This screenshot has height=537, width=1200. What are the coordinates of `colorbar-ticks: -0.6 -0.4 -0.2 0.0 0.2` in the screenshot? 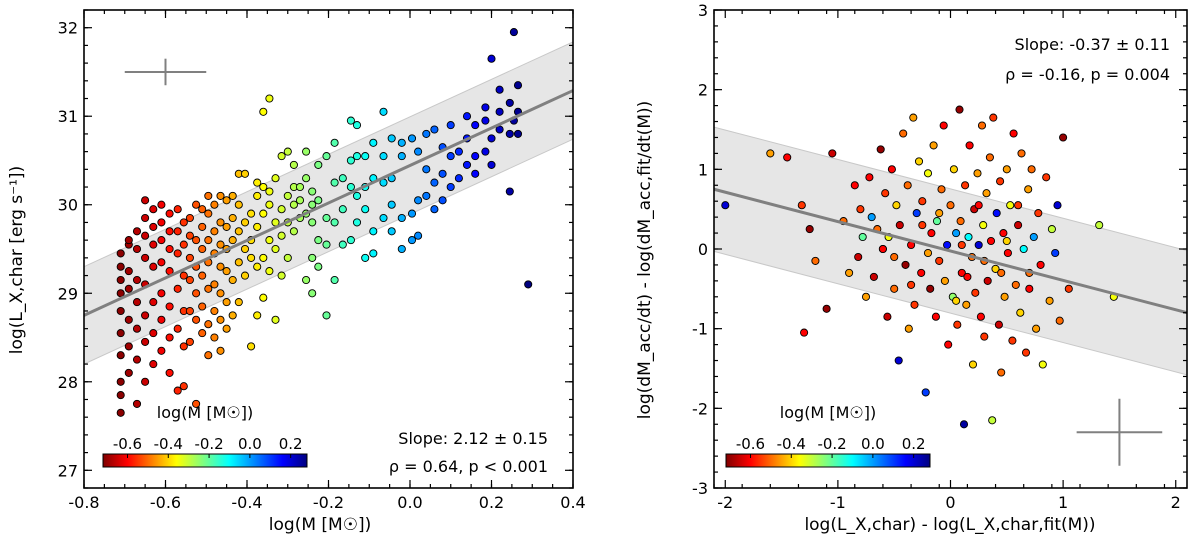 It's located at (831, 446).